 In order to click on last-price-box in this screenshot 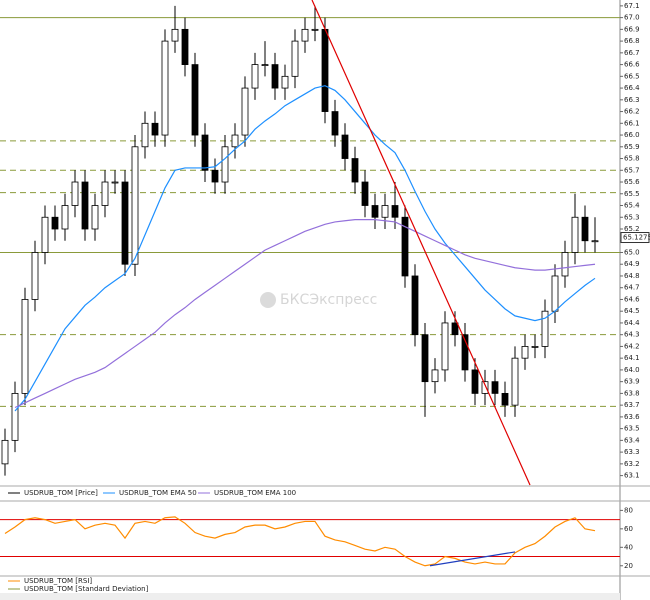, I will do `click(635, 238)`.